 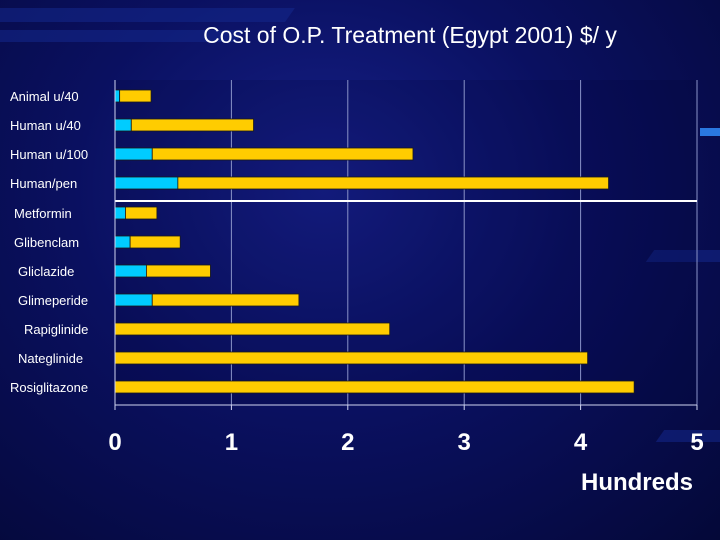 What do you see at coordinates (696, 442) in the screenshot?
I see `x-tick-label: 5` at bounding box center [696, 442].